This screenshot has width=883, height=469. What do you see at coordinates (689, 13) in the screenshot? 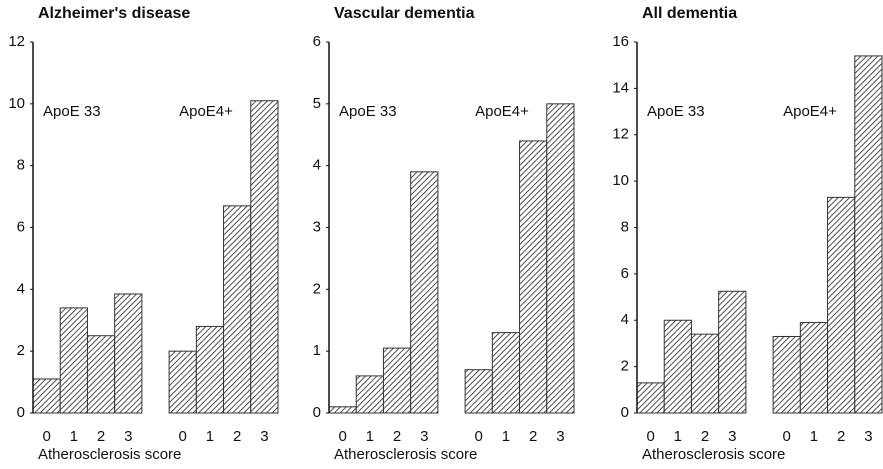
I see `chart-title: All dementia` at bounding box center [689, 13].